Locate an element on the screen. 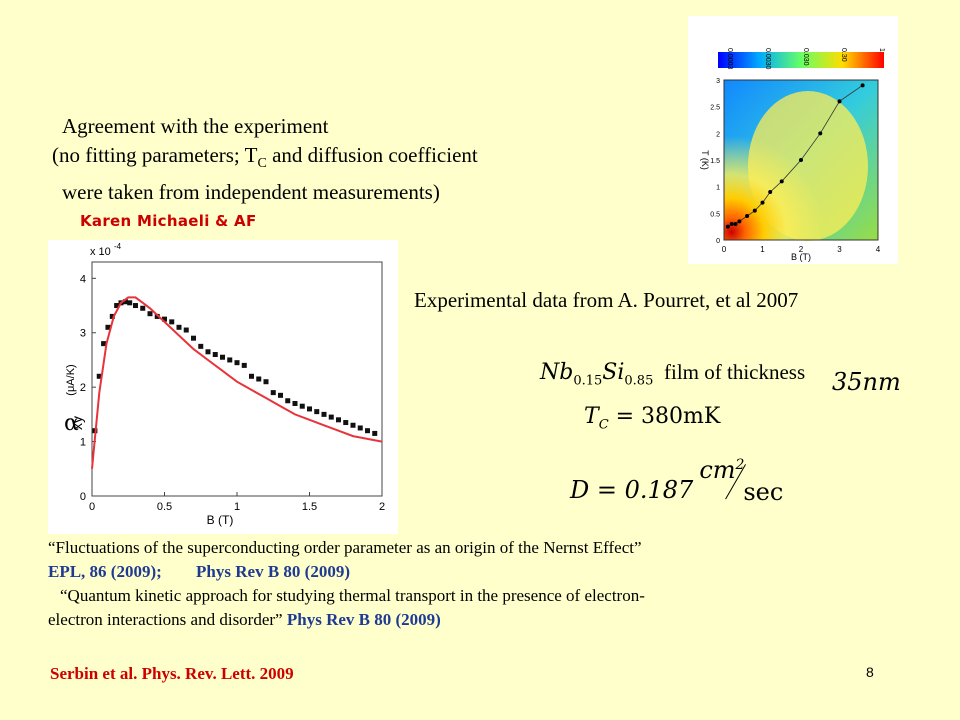 Image resolution: width=960 pixels, height=720 pixels. heatmap-y-tick-label: 3 is located at coordinates (718, 81).